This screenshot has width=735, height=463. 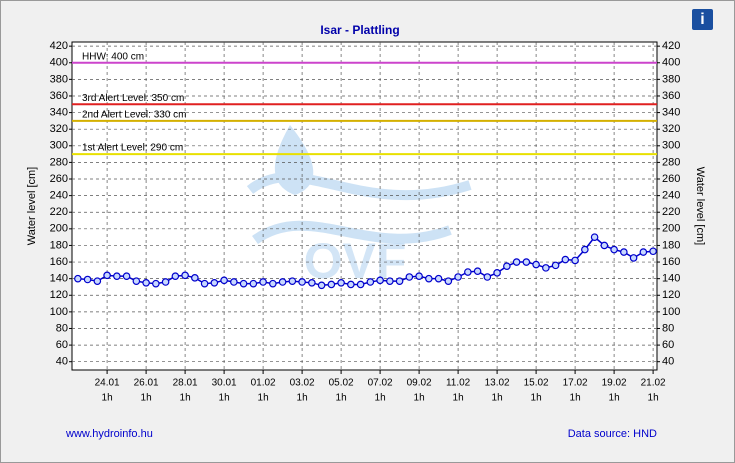 What do you see at coordinates (614, 383) in the screenshot?
I see `x-tick-label: 19.02` at bounding box center [614, 383].